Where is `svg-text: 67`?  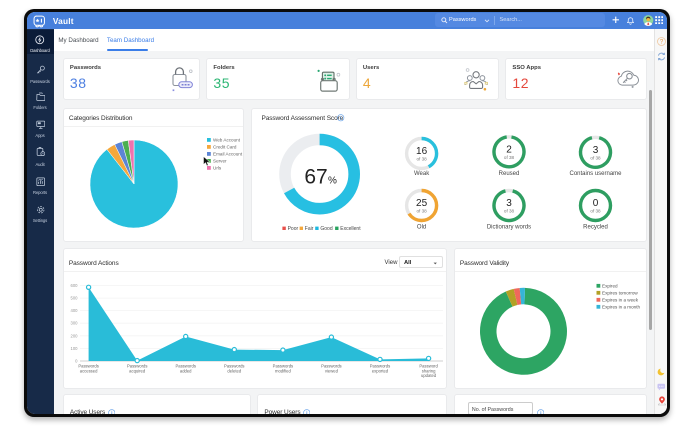 svg-text: 67 is located at coordinates (315, 177).